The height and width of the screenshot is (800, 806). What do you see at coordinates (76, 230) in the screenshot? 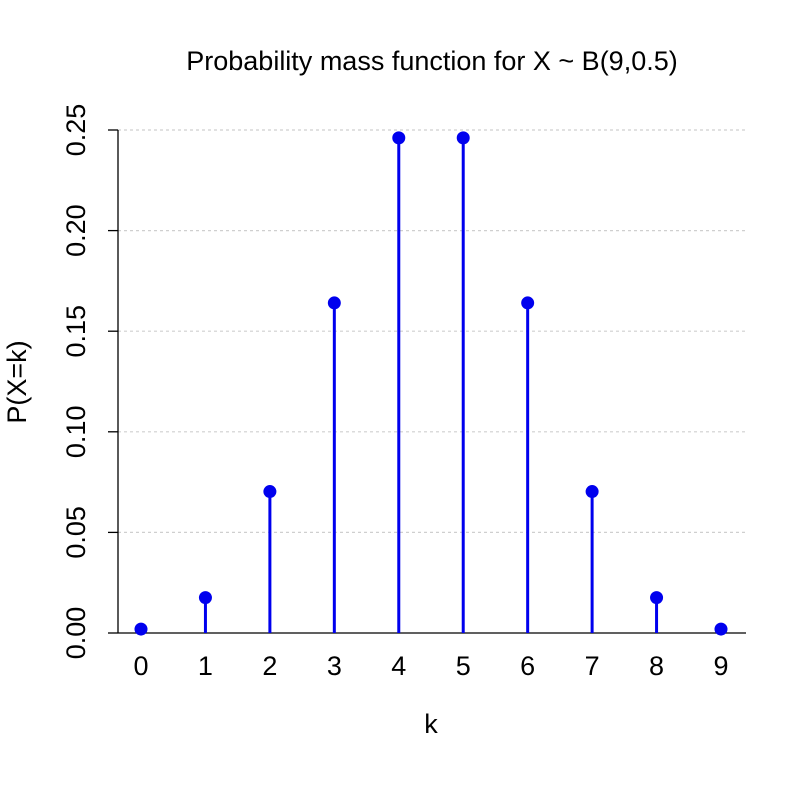
I see `y-tick-label: 0.20` at bounding box center [76, 230].